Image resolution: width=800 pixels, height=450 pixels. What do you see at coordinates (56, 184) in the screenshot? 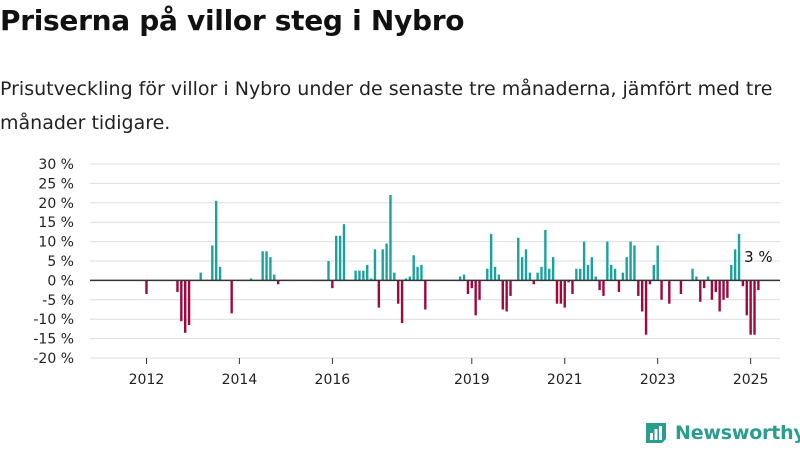
I see `y-tick-label: 25 %` at bounding box center [56, 184].